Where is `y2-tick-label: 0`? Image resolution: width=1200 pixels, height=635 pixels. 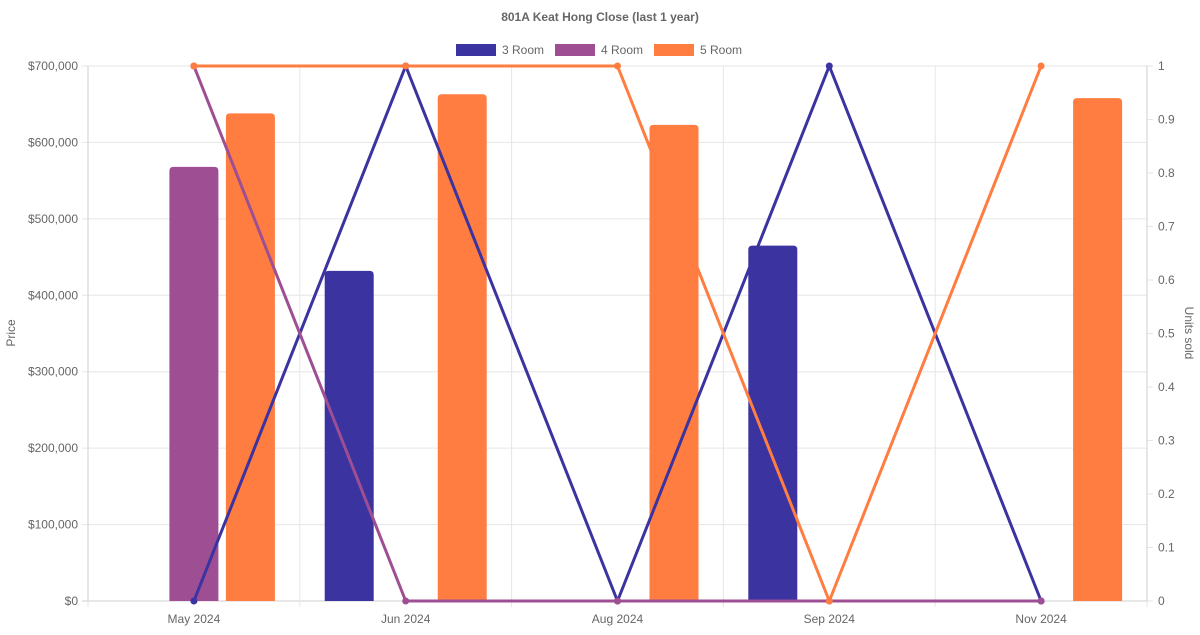
y2-tick-label: 0 is located at coordinates (1161, 601).